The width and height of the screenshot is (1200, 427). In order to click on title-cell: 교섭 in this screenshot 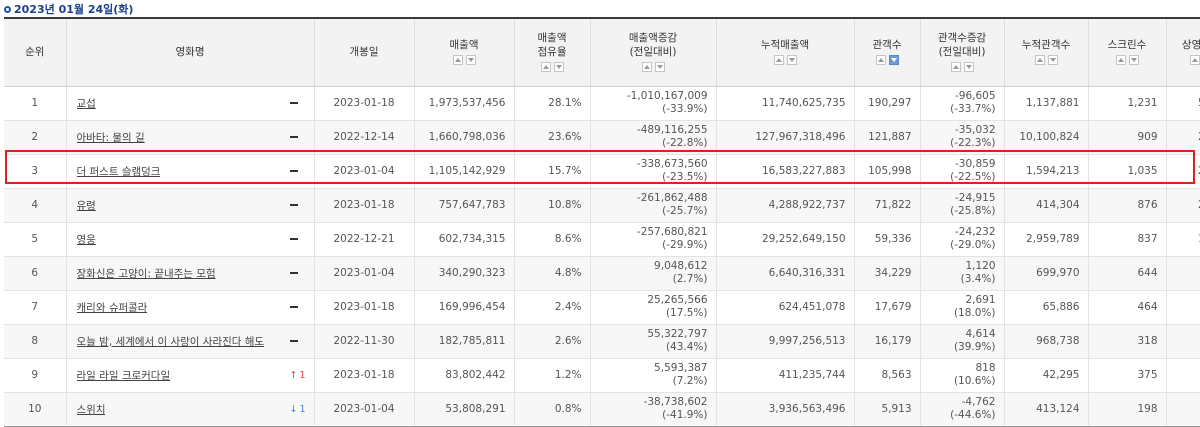, I will do `click(189, 103)`.